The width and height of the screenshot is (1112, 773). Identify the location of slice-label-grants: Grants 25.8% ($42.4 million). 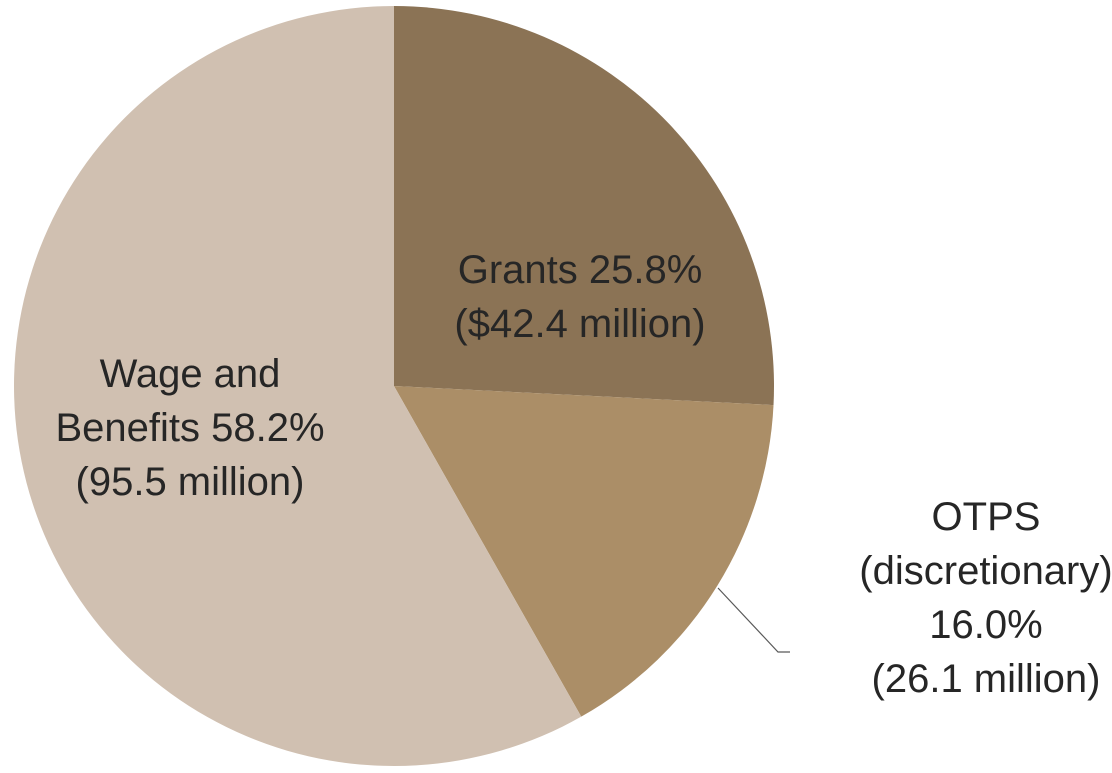
(579, 297).